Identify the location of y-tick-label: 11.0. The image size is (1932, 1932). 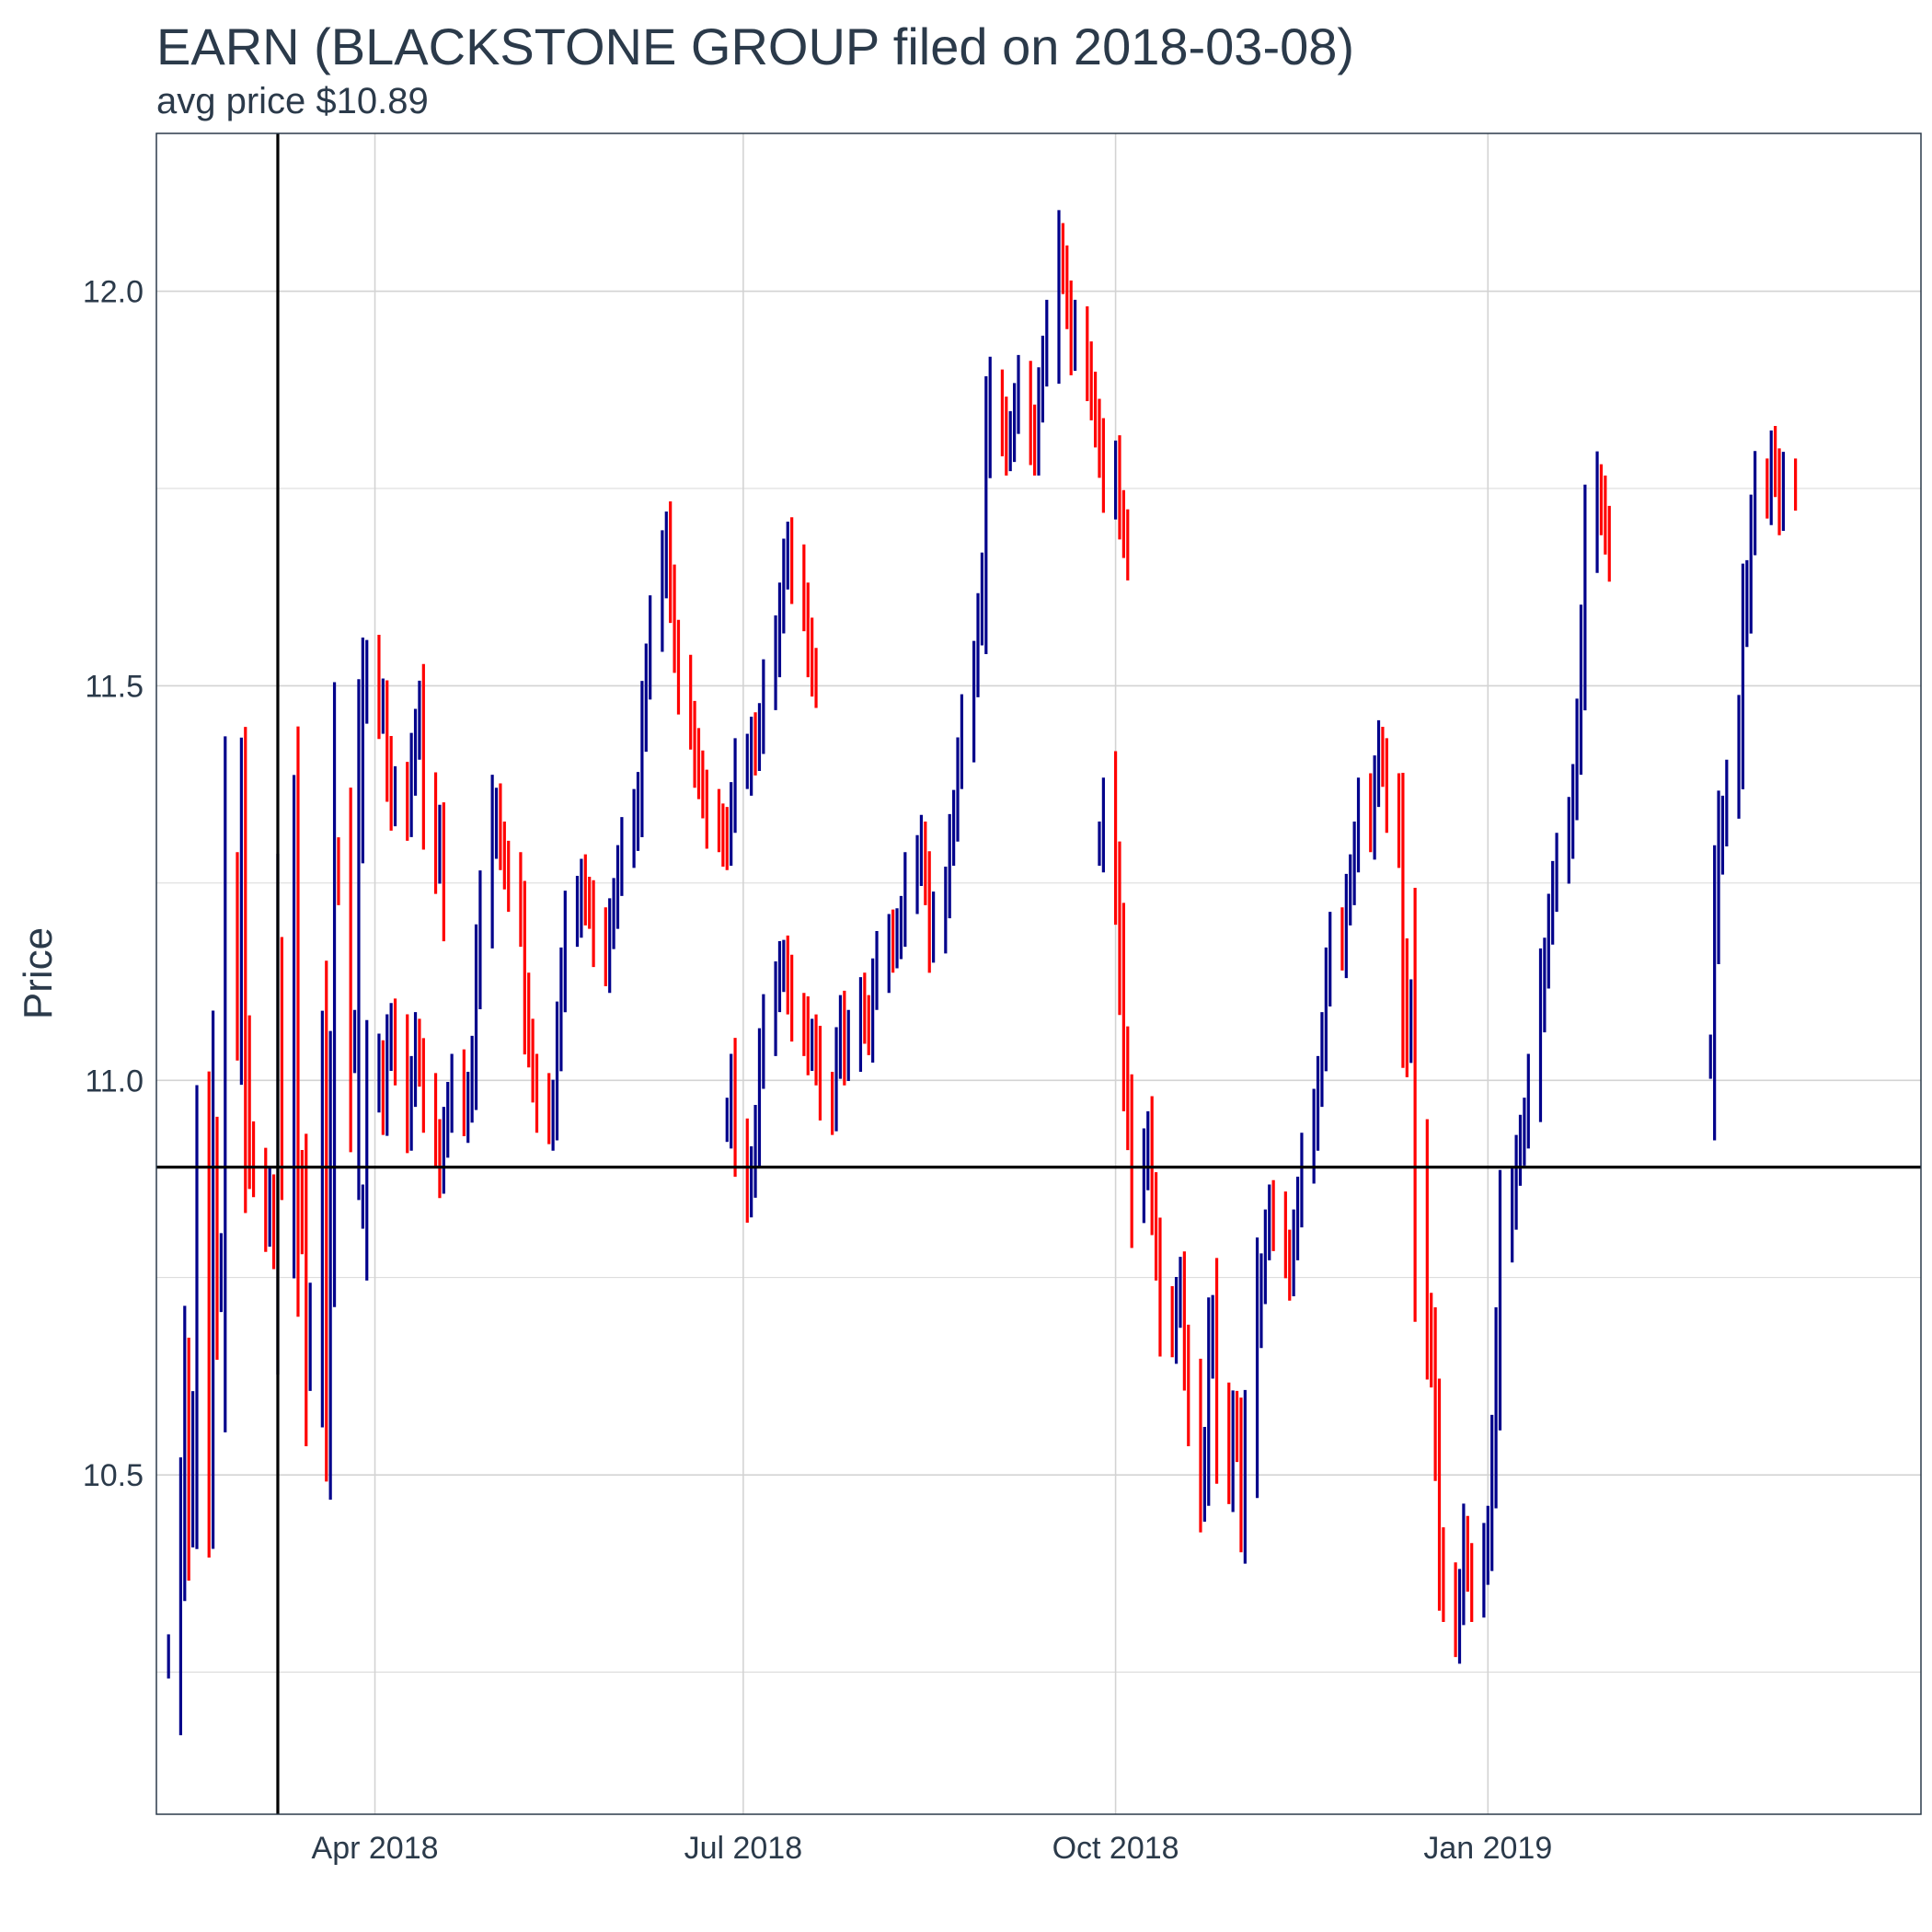
(114, 1081).